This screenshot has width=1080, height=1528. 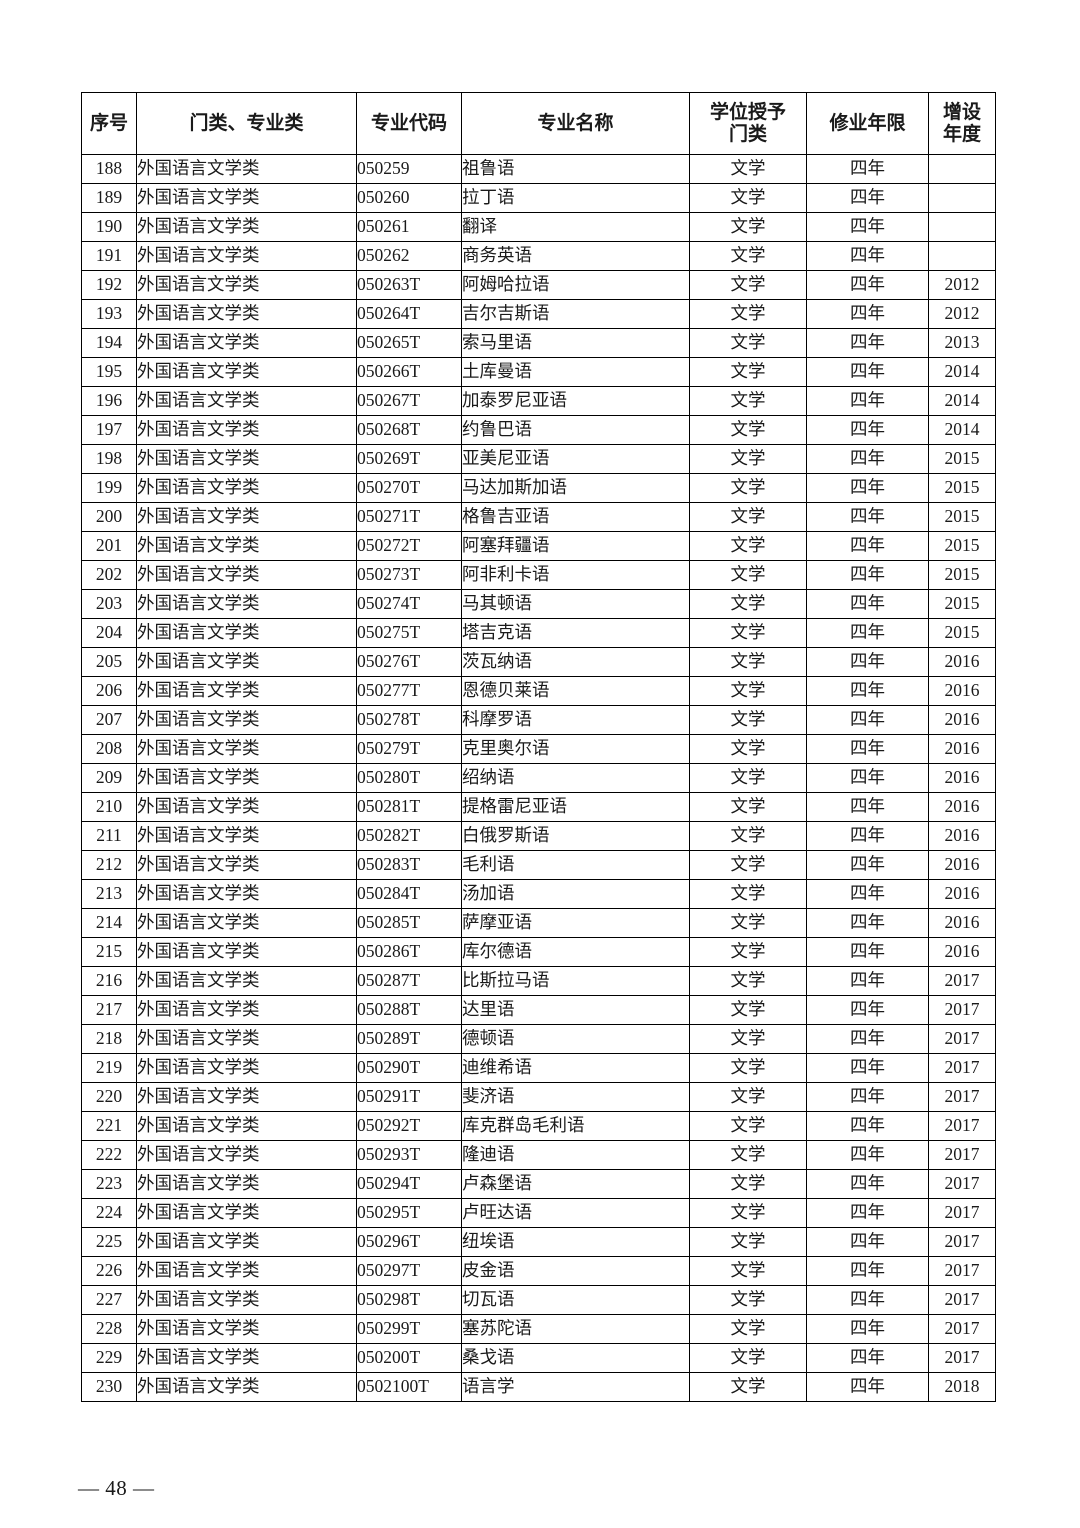 What do you see at coordinates (575, 1387) in the screenshot?
I see `cell-major-name: 语言学` at bounding box center [575, 1387].